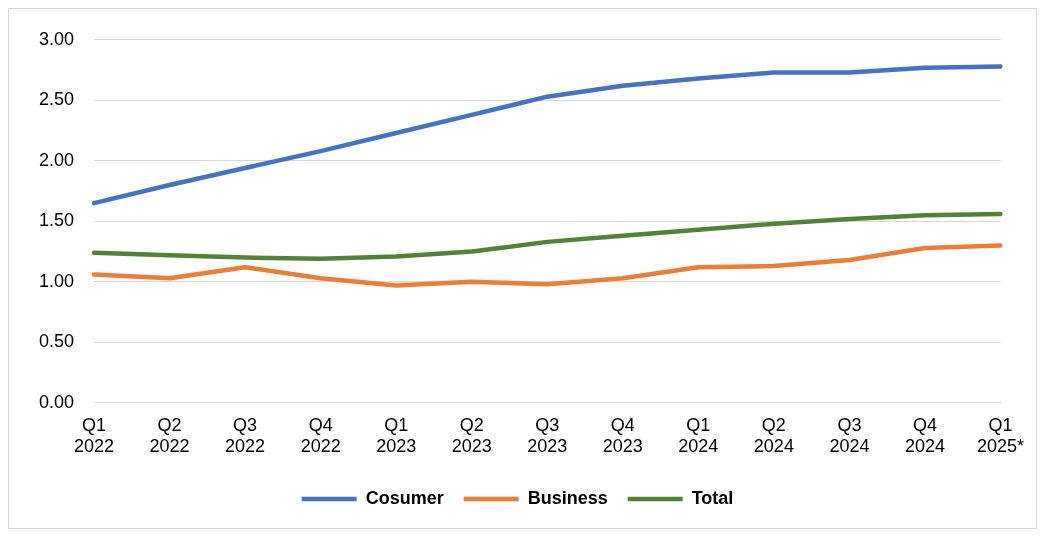 Image resolution: width=1045 pixels, height=537 pixels. I want to click on x-tick-label: Q2 2024, so click(773, 435).